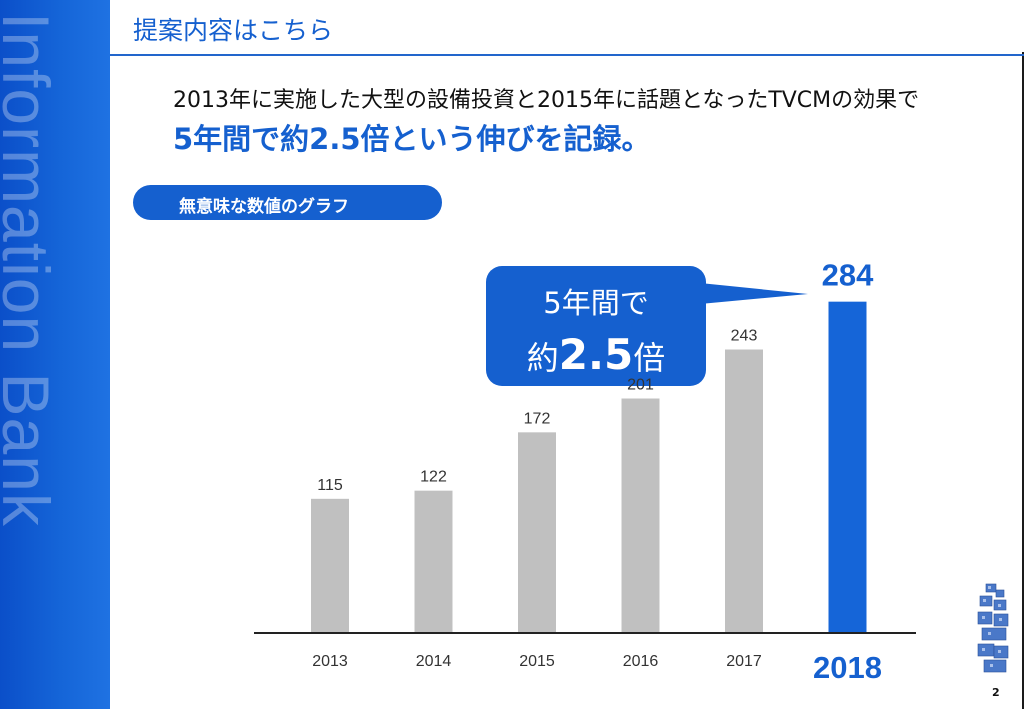 This screenshot has height=709, width=1024. I want to click on page-number: 2, so click(996, 692).